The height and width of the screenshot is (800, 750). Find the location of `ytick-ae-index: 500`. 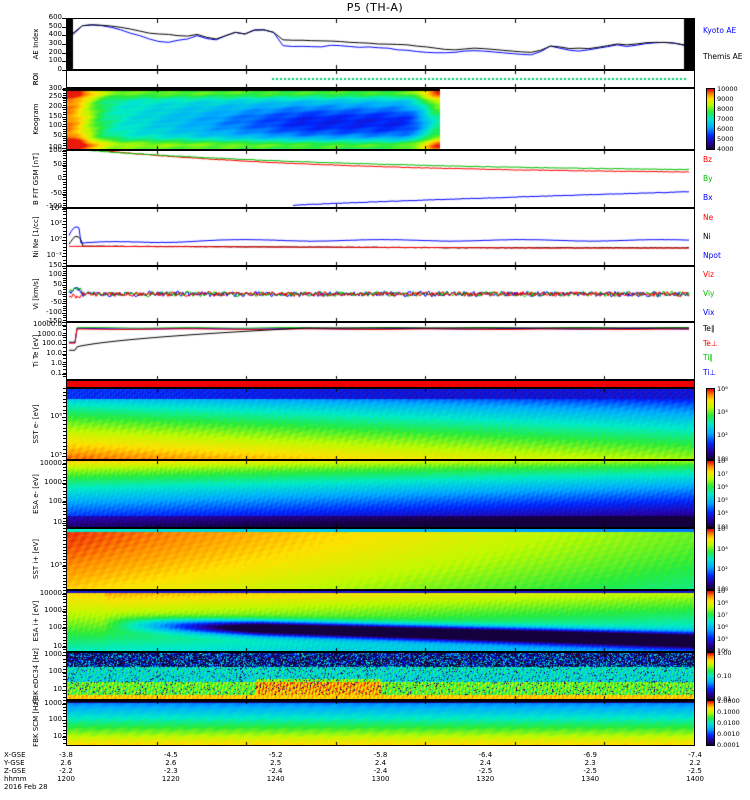

ytick-ae-index: 500 is located at coordinates (55, 25).